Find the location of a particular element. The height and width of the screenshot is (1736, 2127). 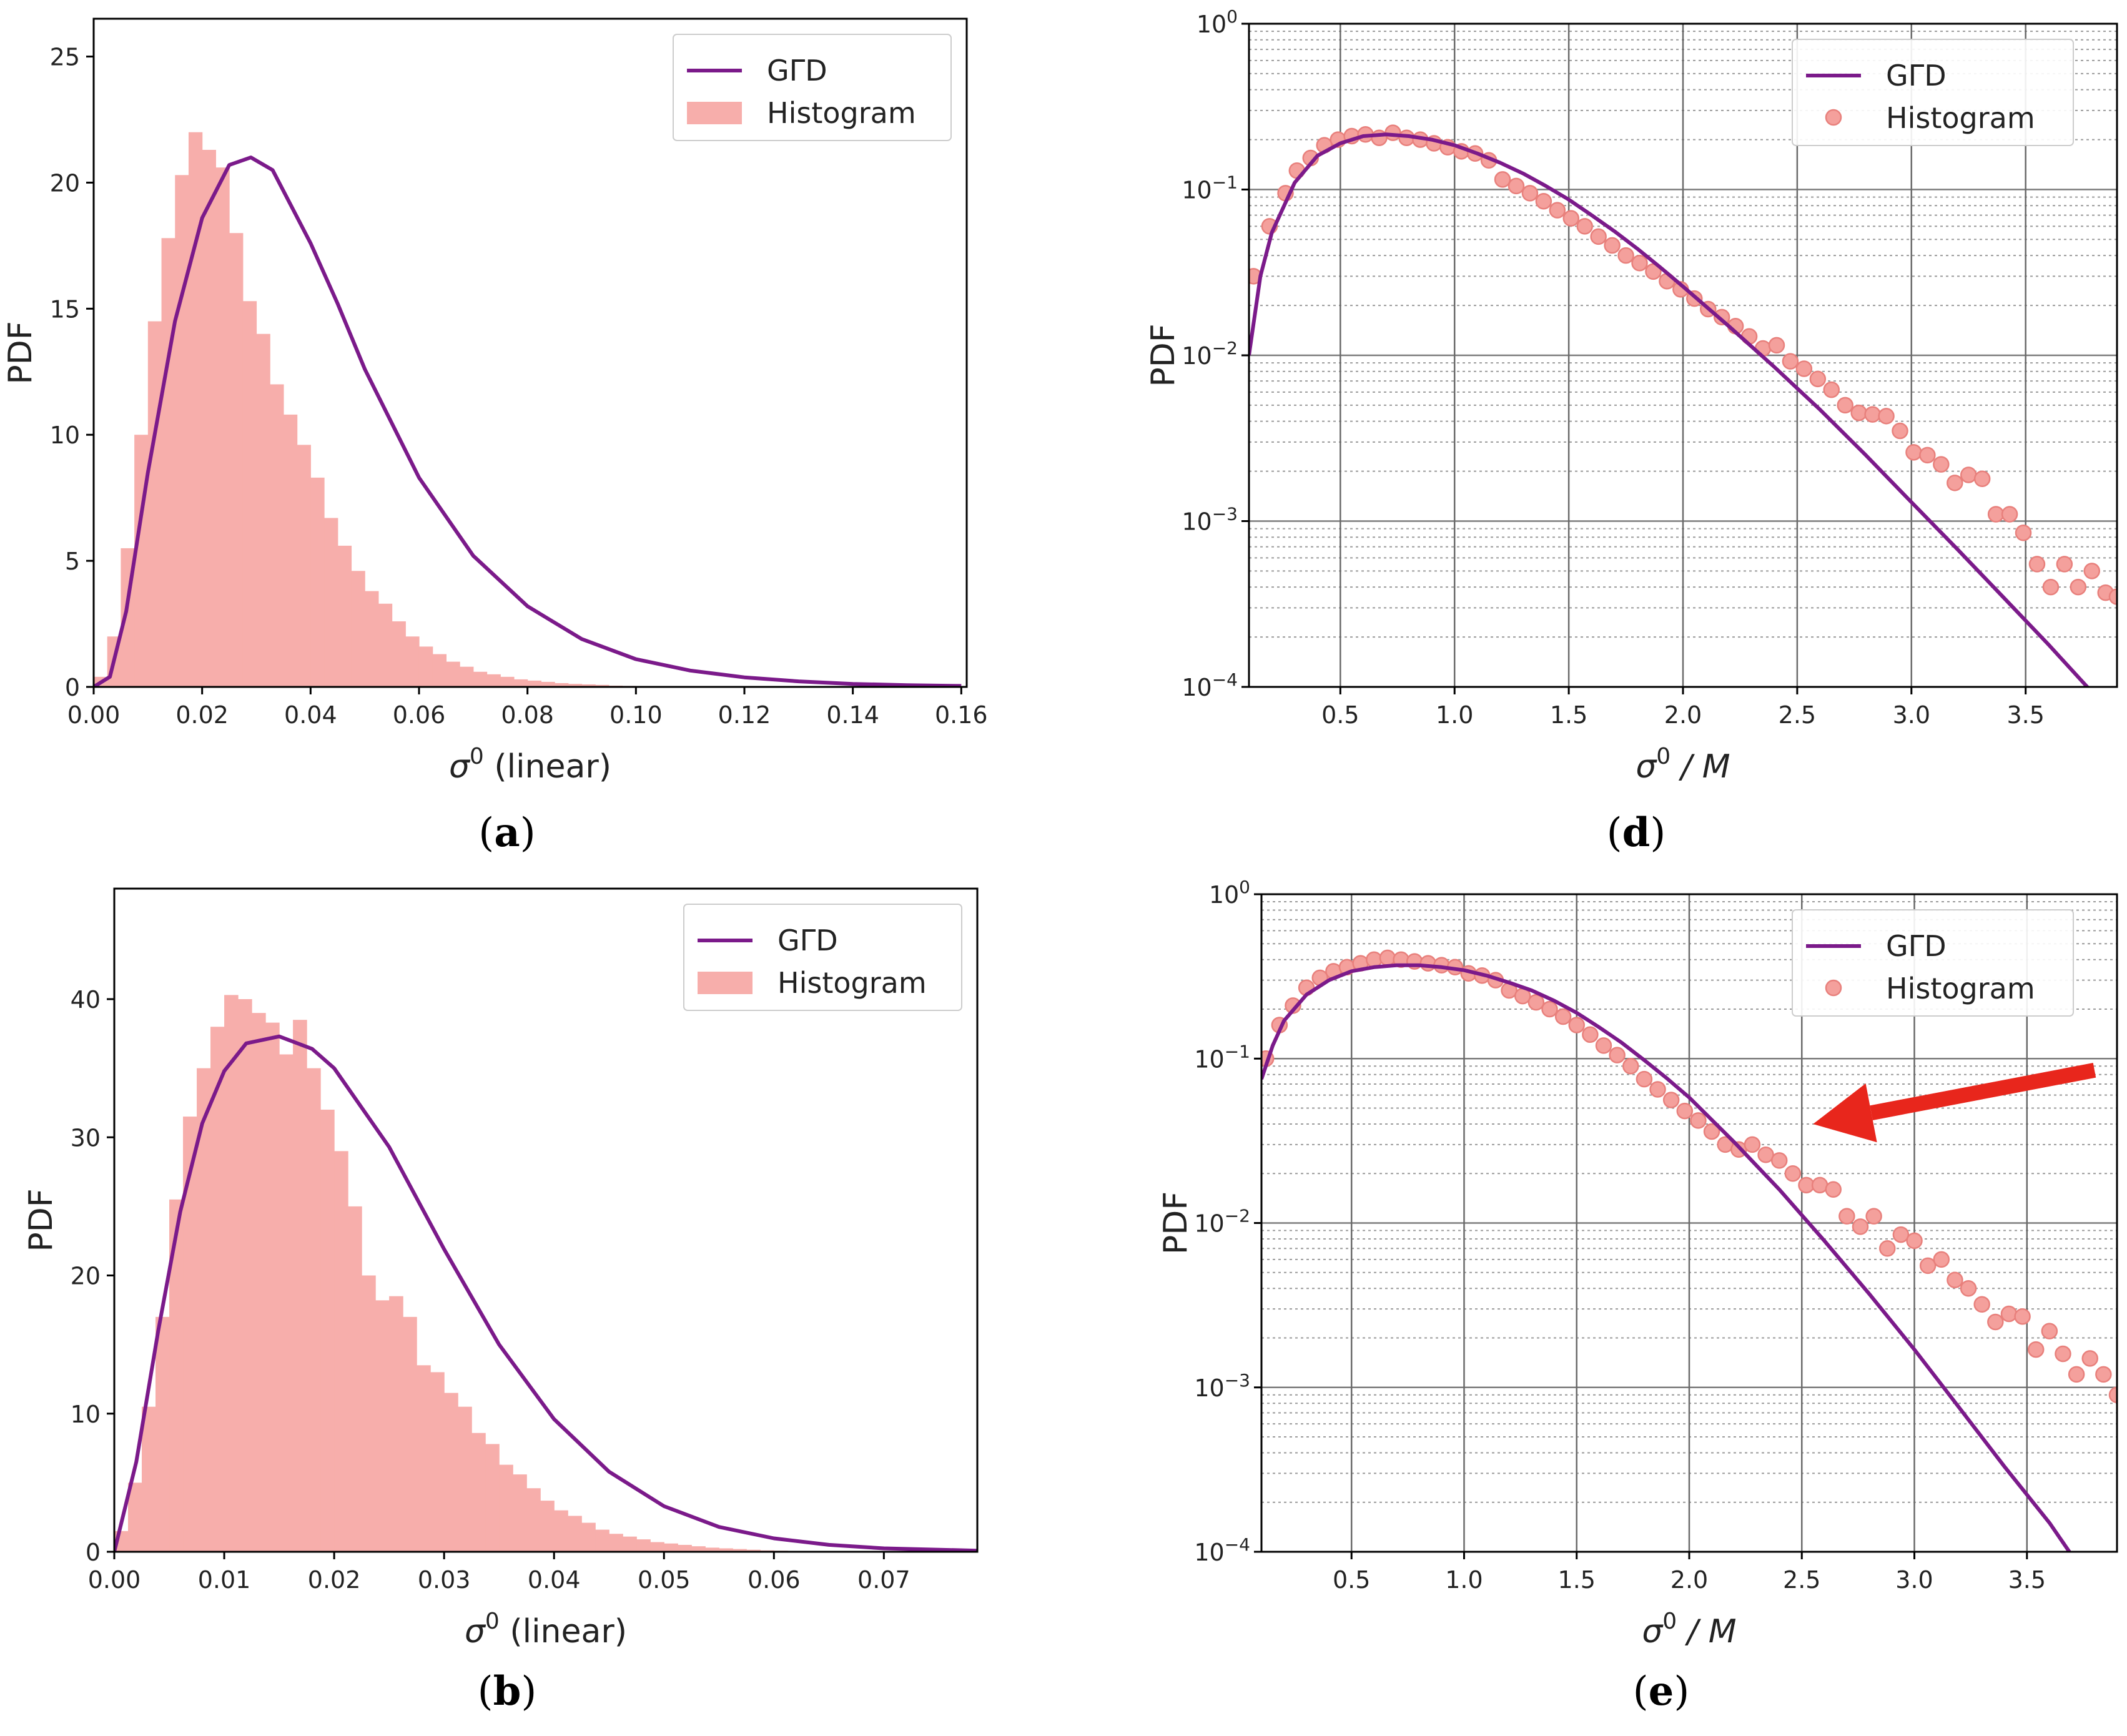

x-tick-label: 0.10 is located at coordinates (636, 715).